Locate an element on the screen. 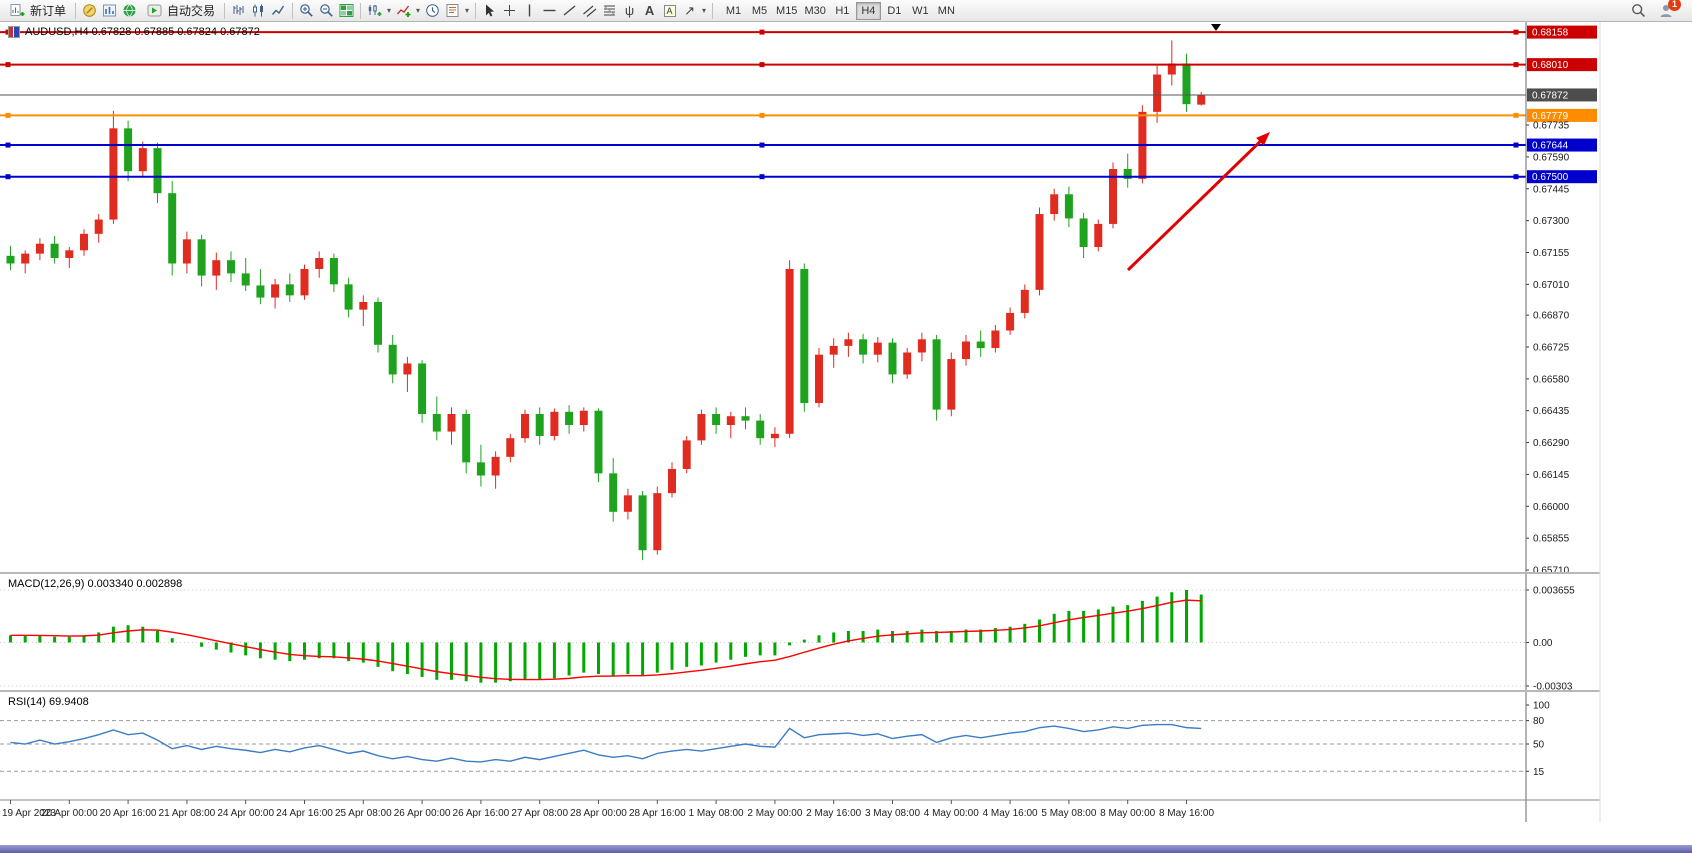 The width and height of the screenshot is (1692, 853). macd-axis-tick: -0.00303 is located at coordinates (1553, 686).